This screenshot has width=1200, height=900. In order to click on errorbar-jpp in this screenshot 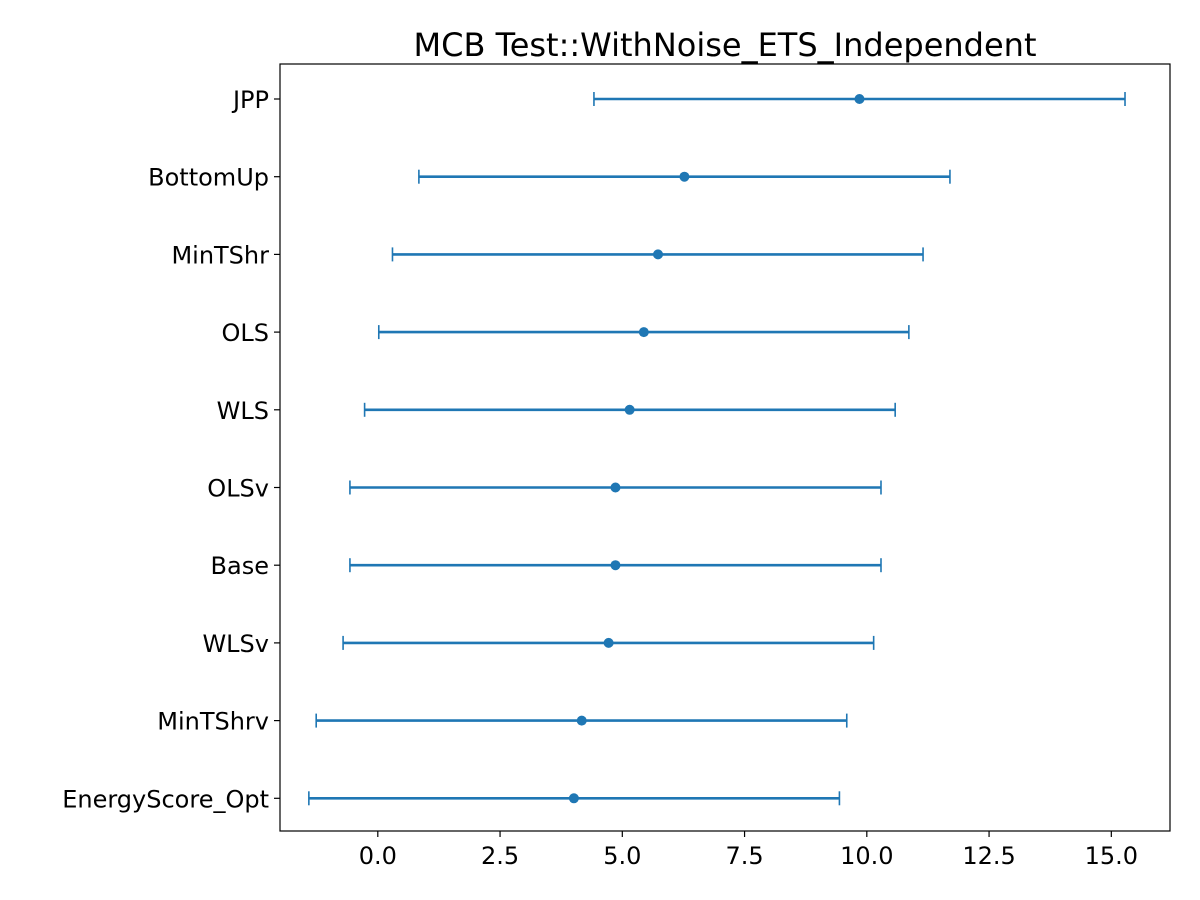, I will do `click(859, 99)`.